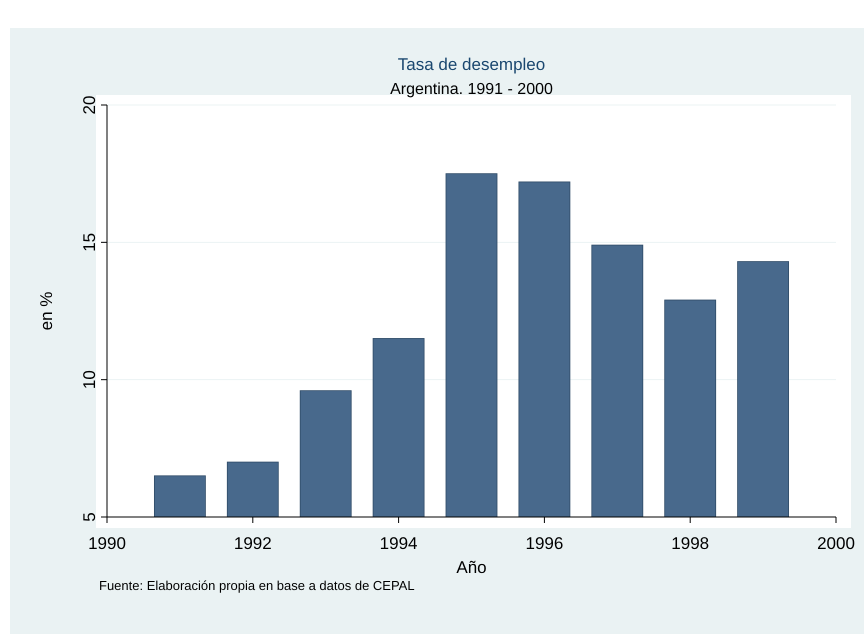 This screenshot has width=864, height=634. Describe the element at coordinates (399, 543) in the screenshot. I see `x-tick-label: 1994` at that location.